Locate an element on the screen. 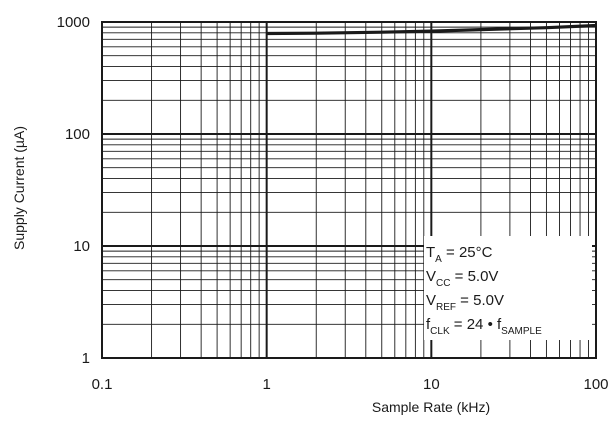  series-group is located at coordinates (431, 29).